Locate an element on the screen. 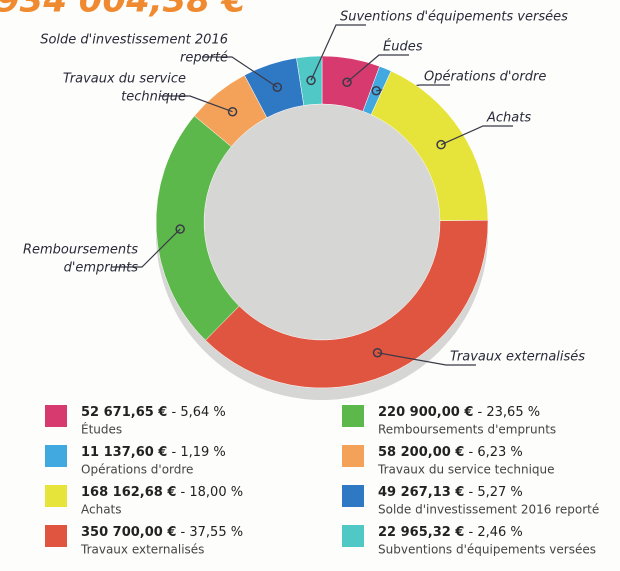 Image resolution: width=620 pixels, height=571 pixels. legend-amount: 350 700,00 € - 37,55 % is located at coordinates (162, 532).